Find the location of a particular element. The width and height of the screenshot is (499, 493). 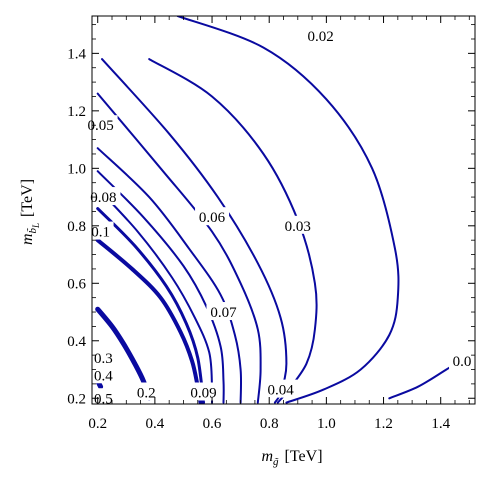

y-tick-label: 1.0 is located at coordinates (76, 169).